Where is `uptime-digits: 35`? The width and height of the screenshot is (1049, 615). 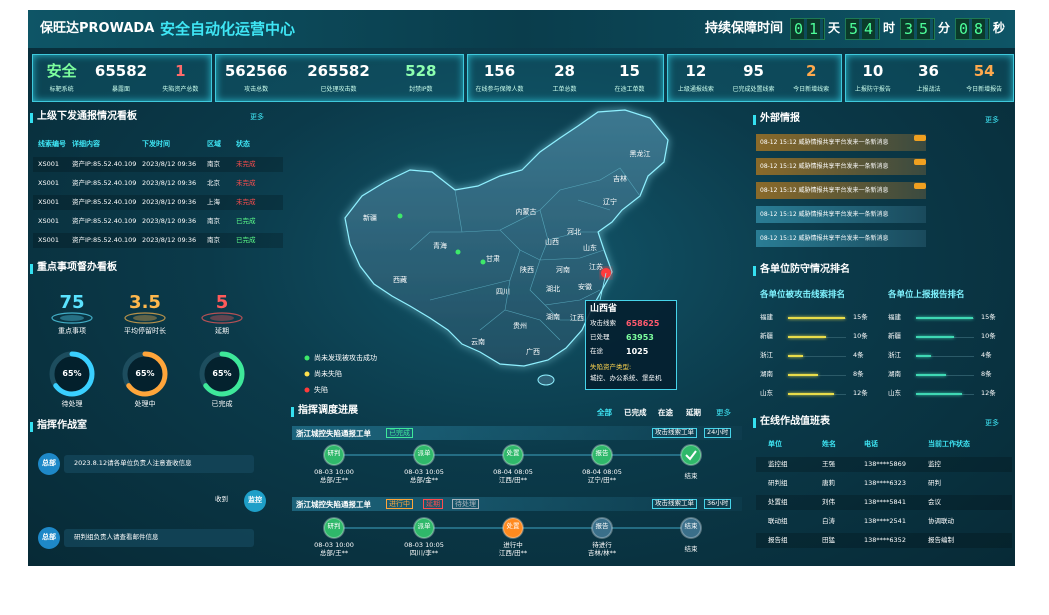 uptime-digits: 35 is located at coordinates (918, 29).